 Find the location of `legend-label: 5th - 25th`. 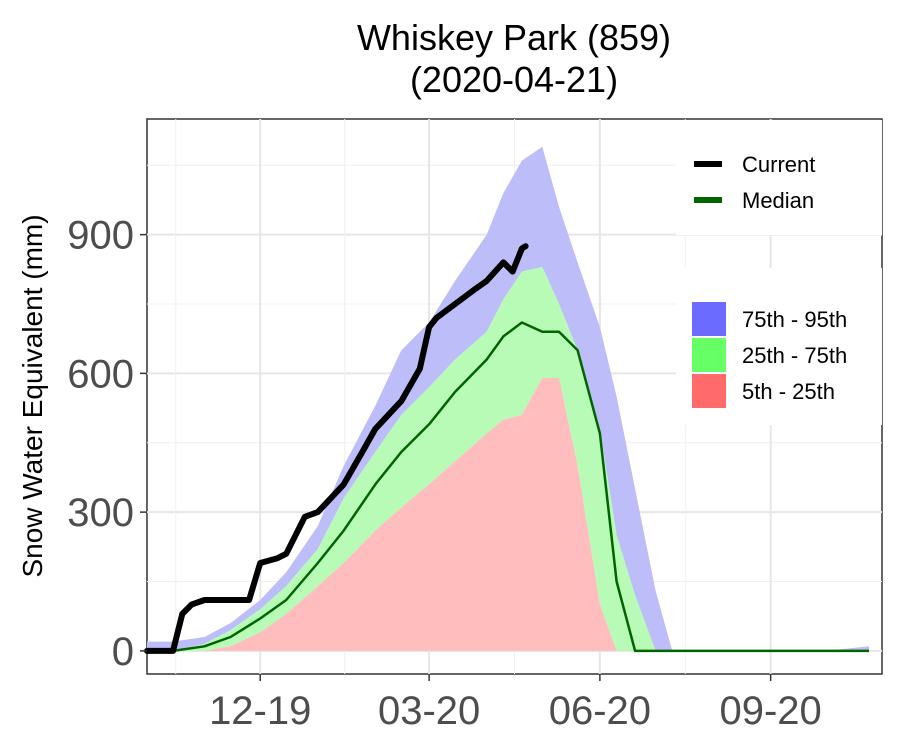

legend-label: 5th - 25th is located at coordinates (788, 391).